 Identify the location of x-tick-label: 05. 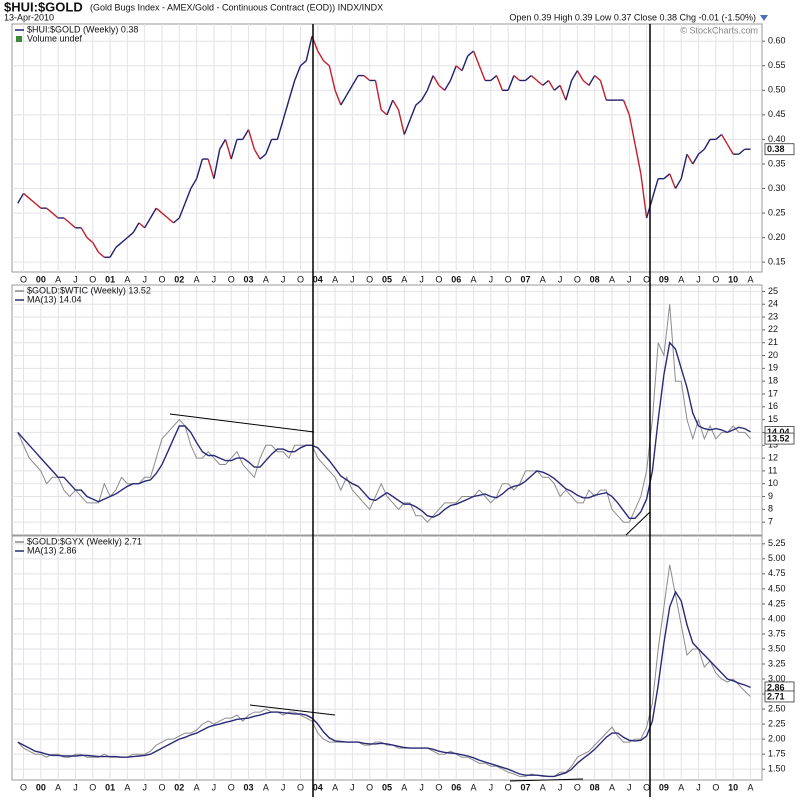
(387, 279).